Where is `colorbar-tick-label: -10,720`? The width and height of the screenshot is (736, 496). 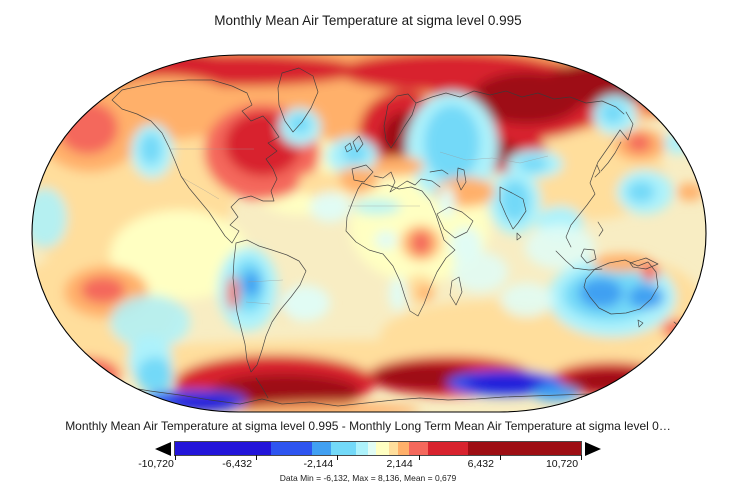 colorbar-tick-label: -10,720 is located at coordinates (156, 464).